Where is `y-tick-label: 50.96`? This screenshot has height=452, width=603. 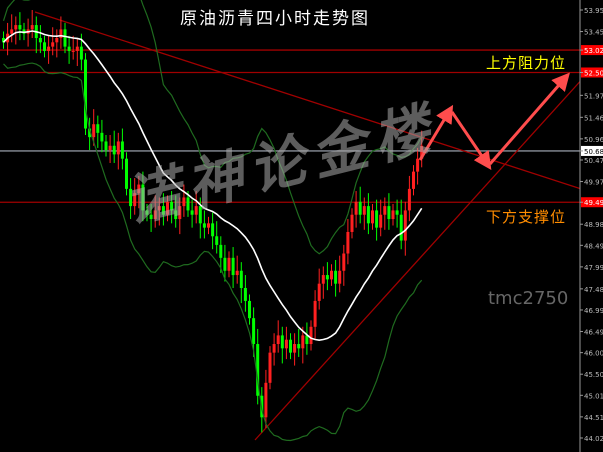
y-tick-label: 50.96 is located at coordinates (593, 140).